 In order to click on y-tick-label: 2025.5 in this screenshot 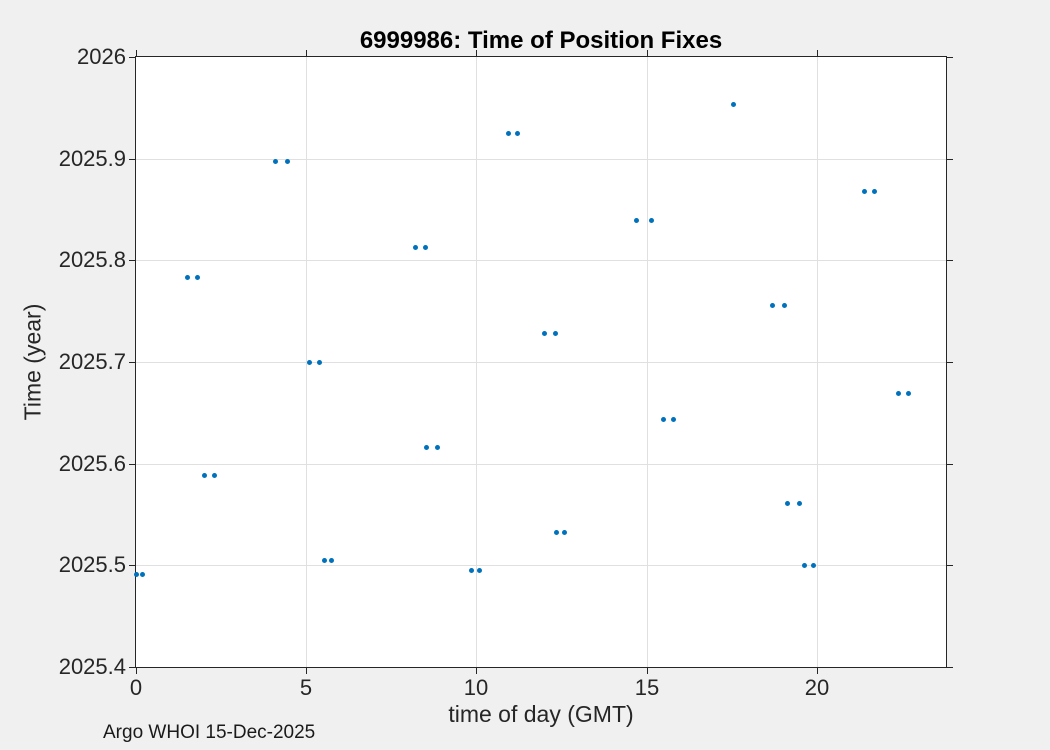, I will do `click(92, 564)`.